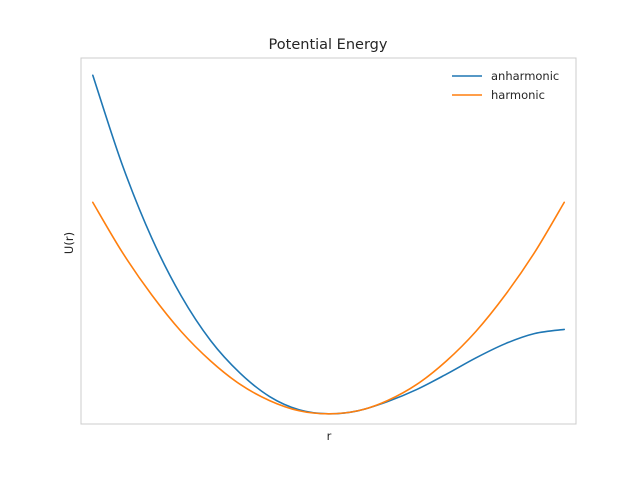 The height and width of the screenshot is (478, 640). Describe the element at coordinates (505, 85) in the screenshot. I see `legend: anharmonic harmonic` at that location.